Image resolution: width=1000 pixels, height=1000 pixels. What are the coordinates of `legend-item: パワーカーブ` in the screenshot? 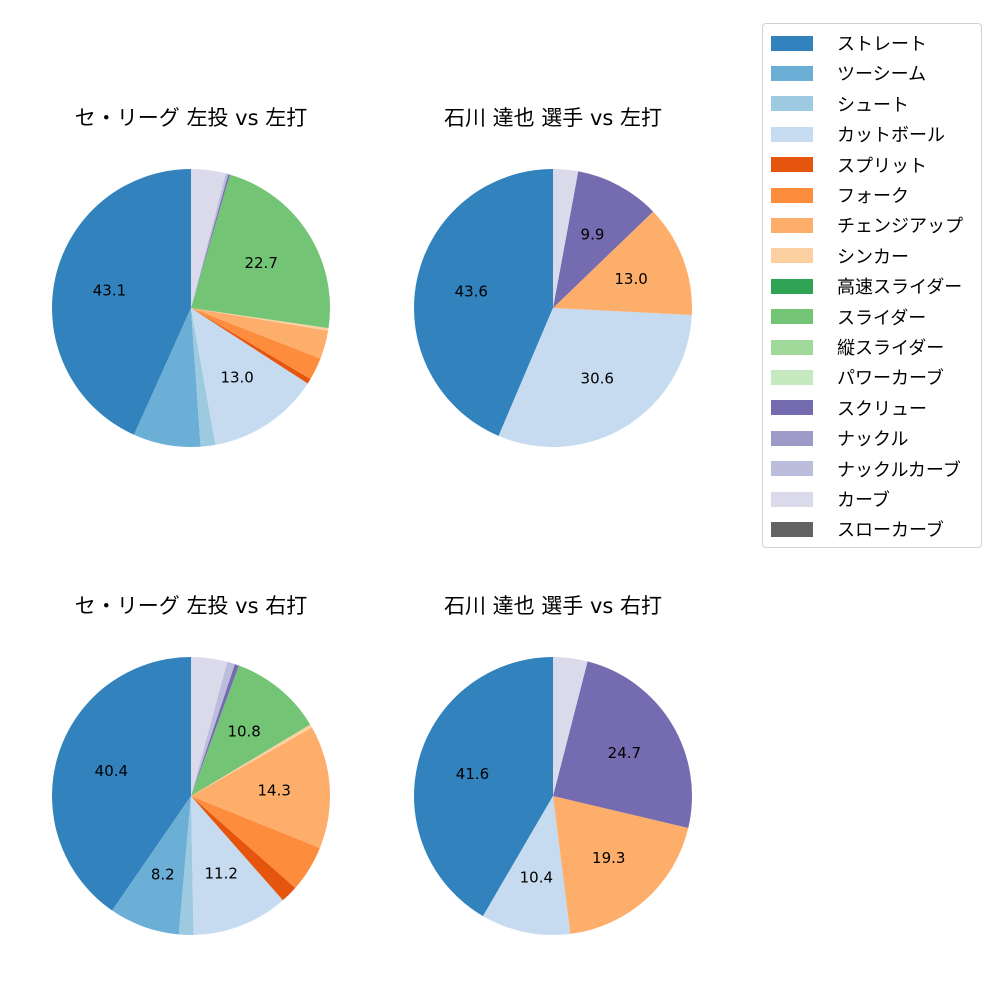 It's located at (857, 378).